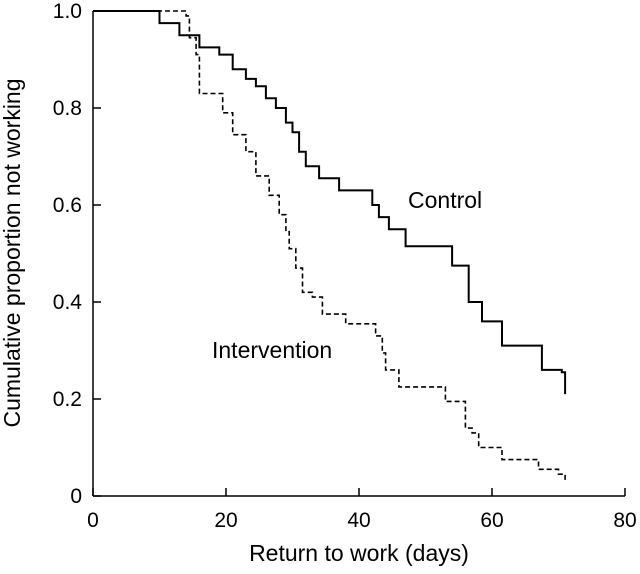 The width and height of the screenshot is (640, 574). I want to click on y-tick-label: 0, so click(76, 496).